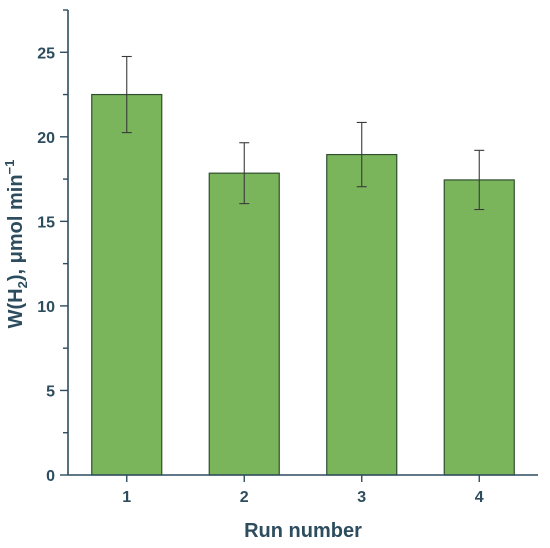  Describe the element at coordinates (16, 308) in the screenshot. I see `y-axis-title-prefix: W(H` at that location.